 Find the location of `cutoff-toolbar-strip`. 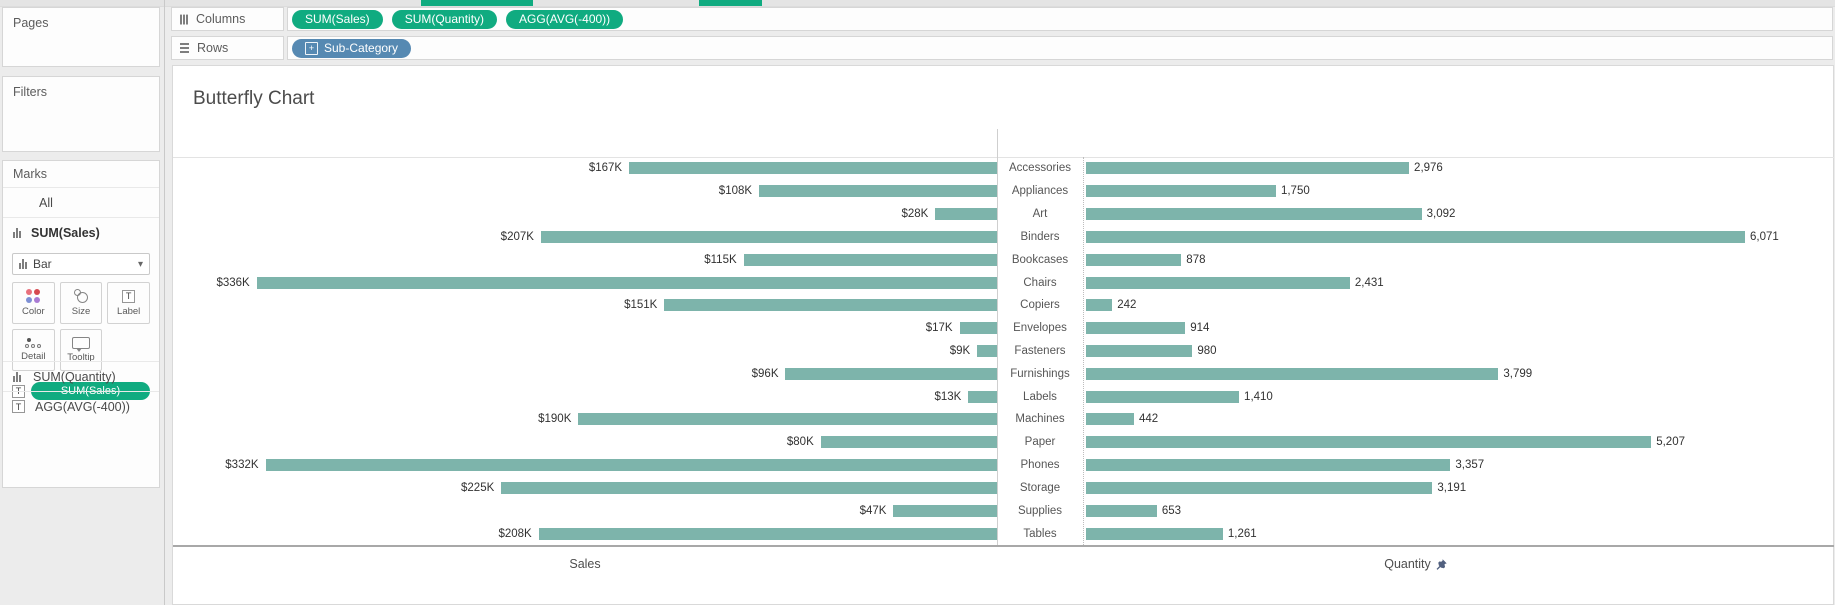

cutoff-toolbar-strip is located at coordinates (917, 3).